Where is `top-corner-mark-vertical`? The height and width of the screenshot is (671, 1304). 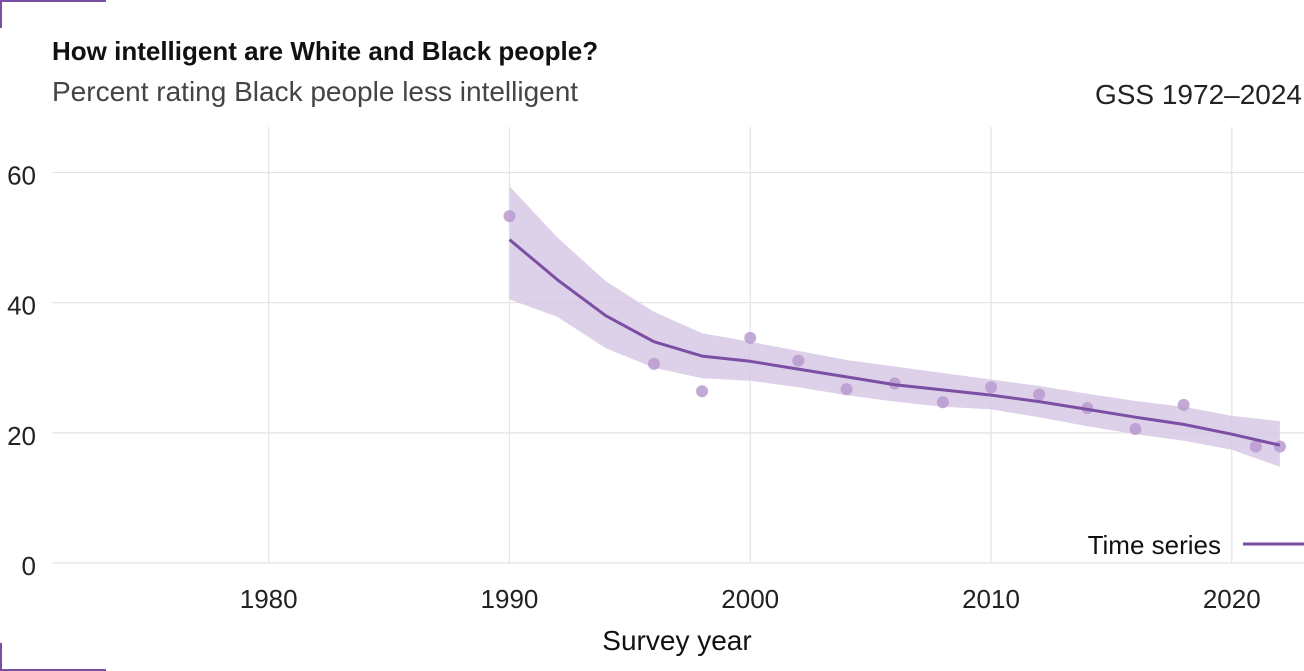
top-corner-mark-vertical is located at coordinates (1, 14).